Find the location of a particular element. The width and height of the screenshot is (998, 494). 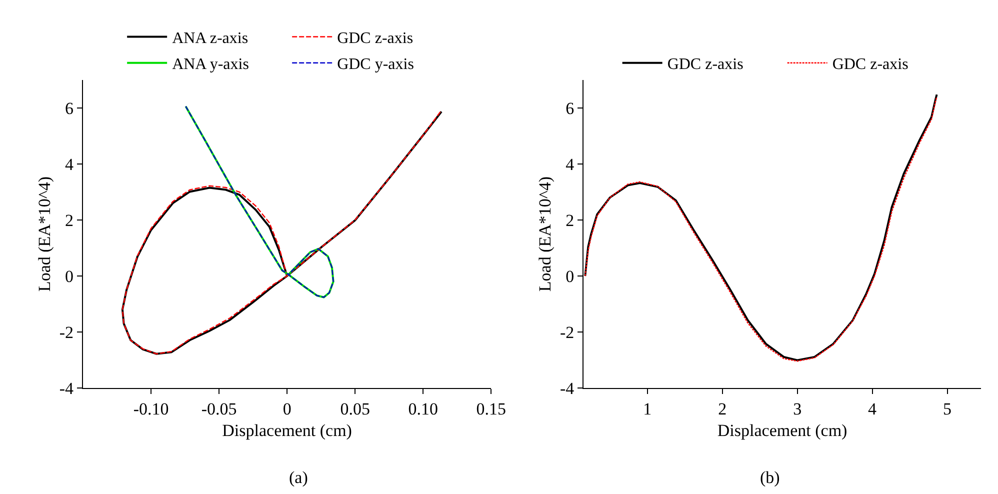

x-tick-label: 2 is located at coordinates (722, 409).